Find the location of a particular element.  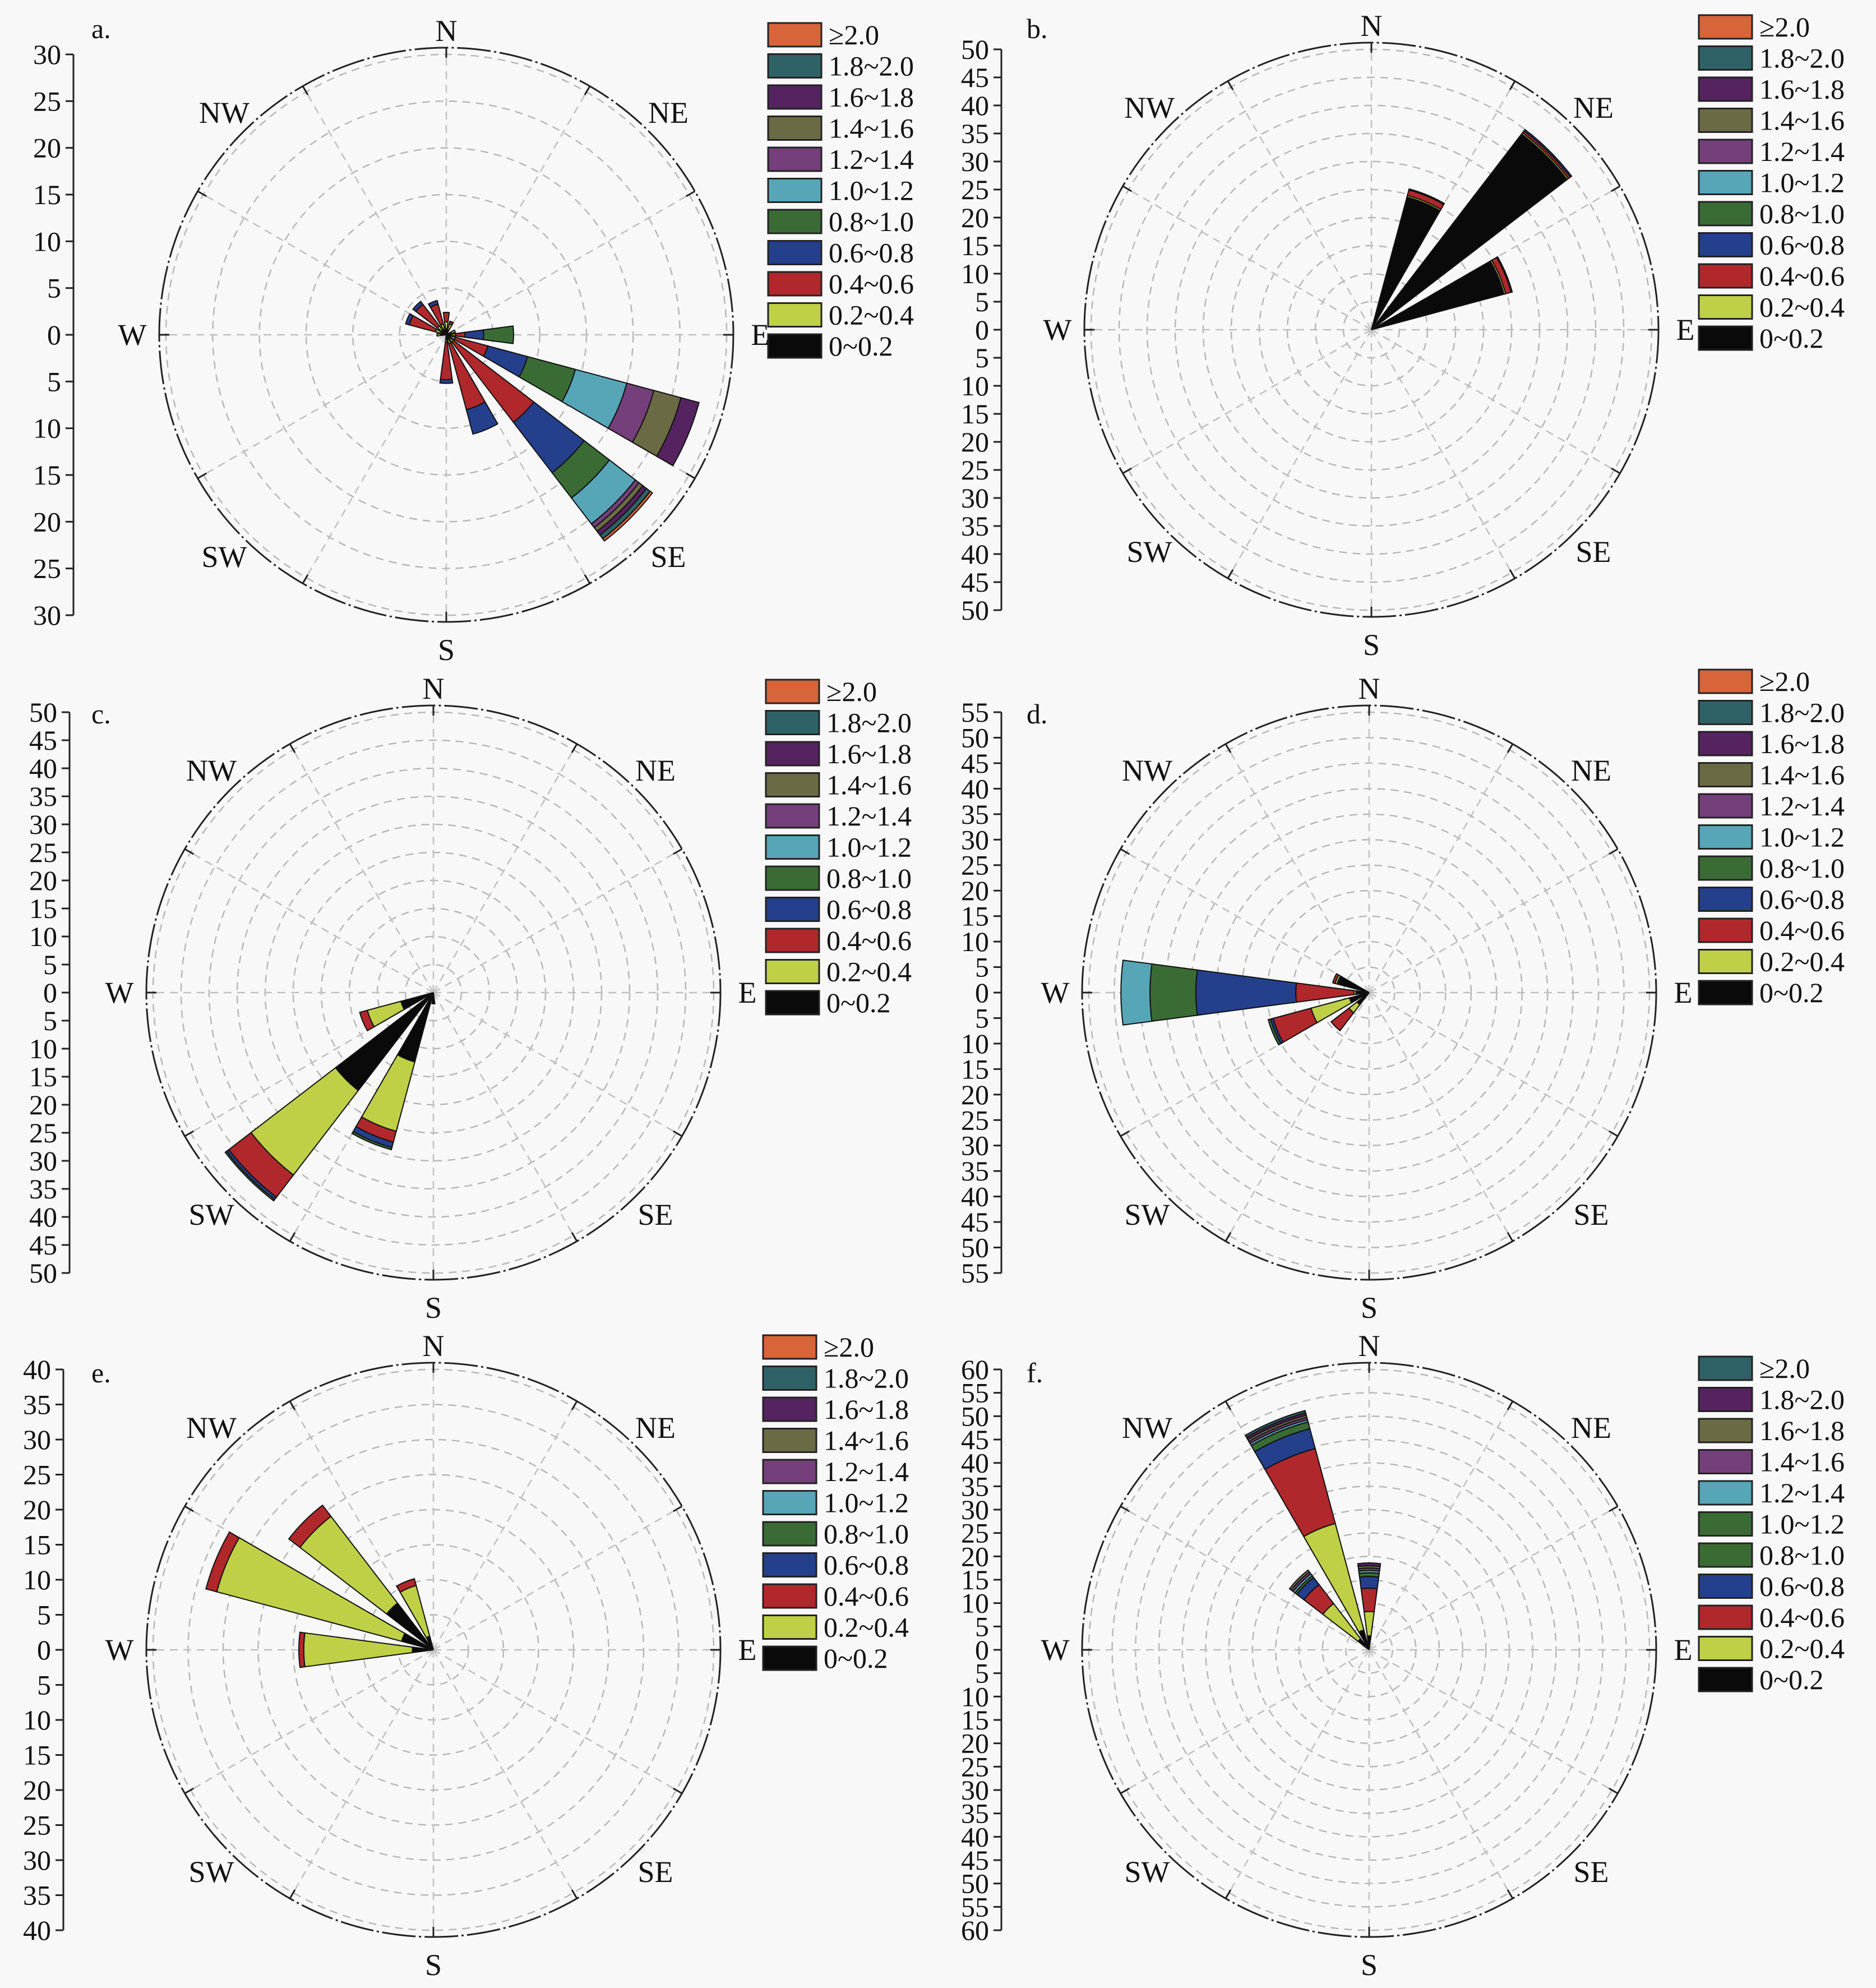

legend-label: 1.0~1.2 is located at coordinates (869, 847).